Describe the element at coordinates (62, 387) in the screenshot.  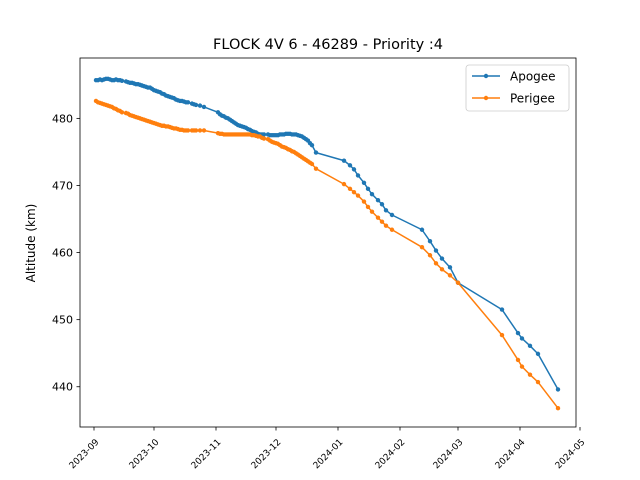
I see `y-tick-label: 440` at that location.